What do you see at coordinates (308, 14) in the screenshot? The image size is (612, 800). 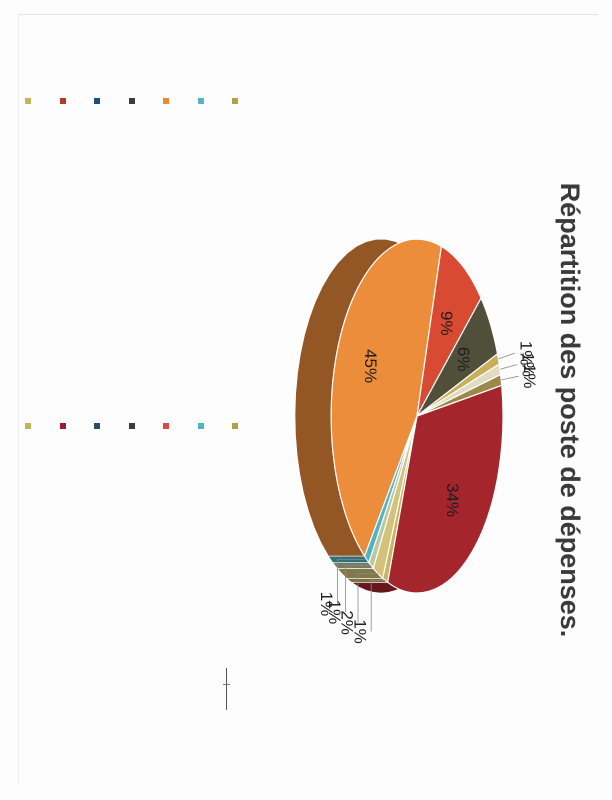 I see `page-top-border` at bounding box center [308, 14].